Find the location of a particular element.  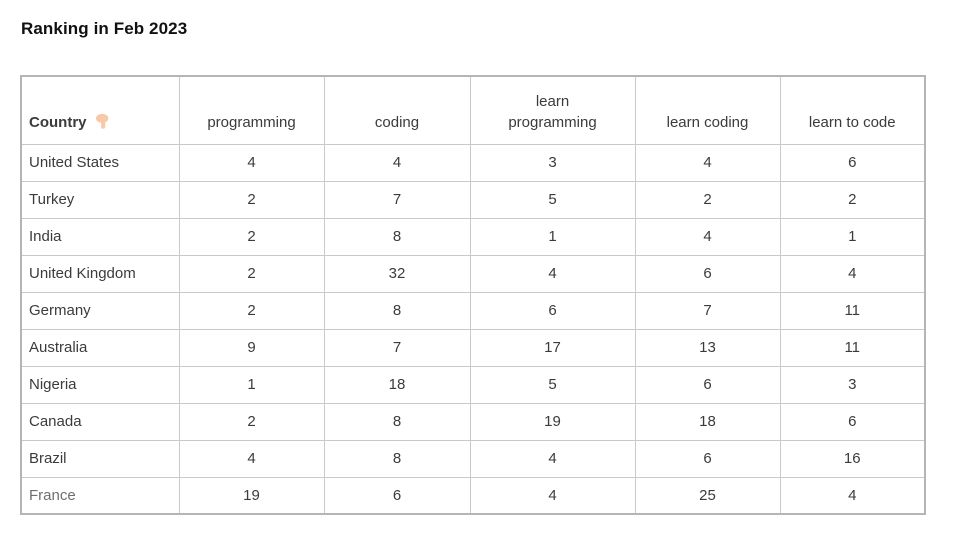

table-row: Australia 9 7 17 13 11 is located at coordinates (473, 347).